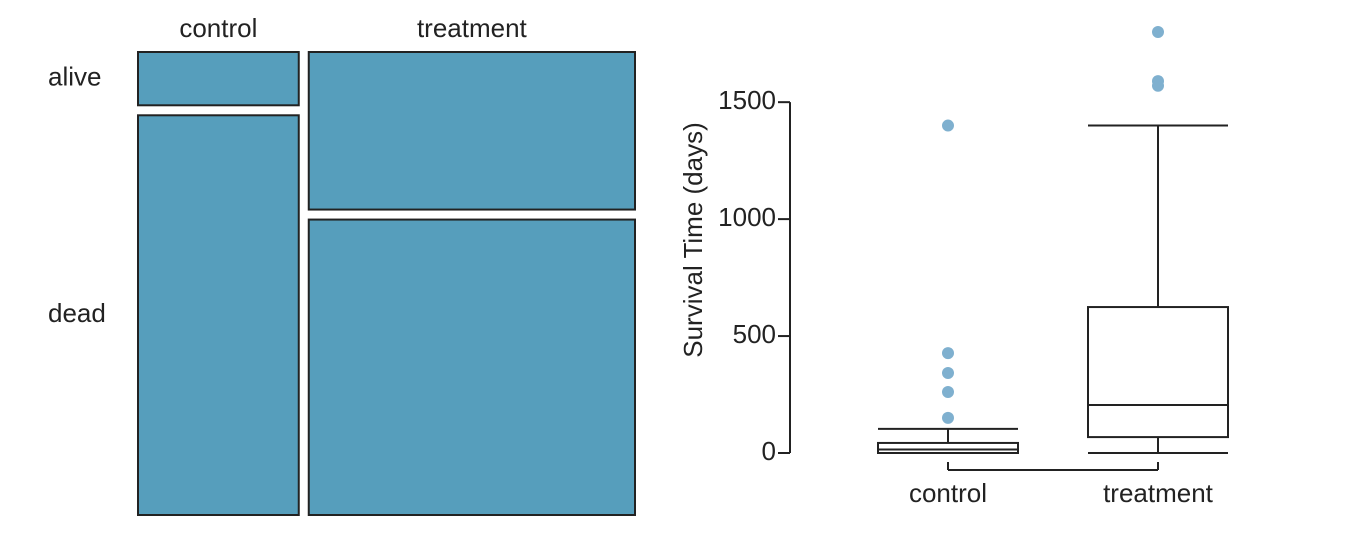 Image resolution: width=1370 pixels, height=540 pixels. I want to click on x-tick-label: treatment, so click(1158, 493).